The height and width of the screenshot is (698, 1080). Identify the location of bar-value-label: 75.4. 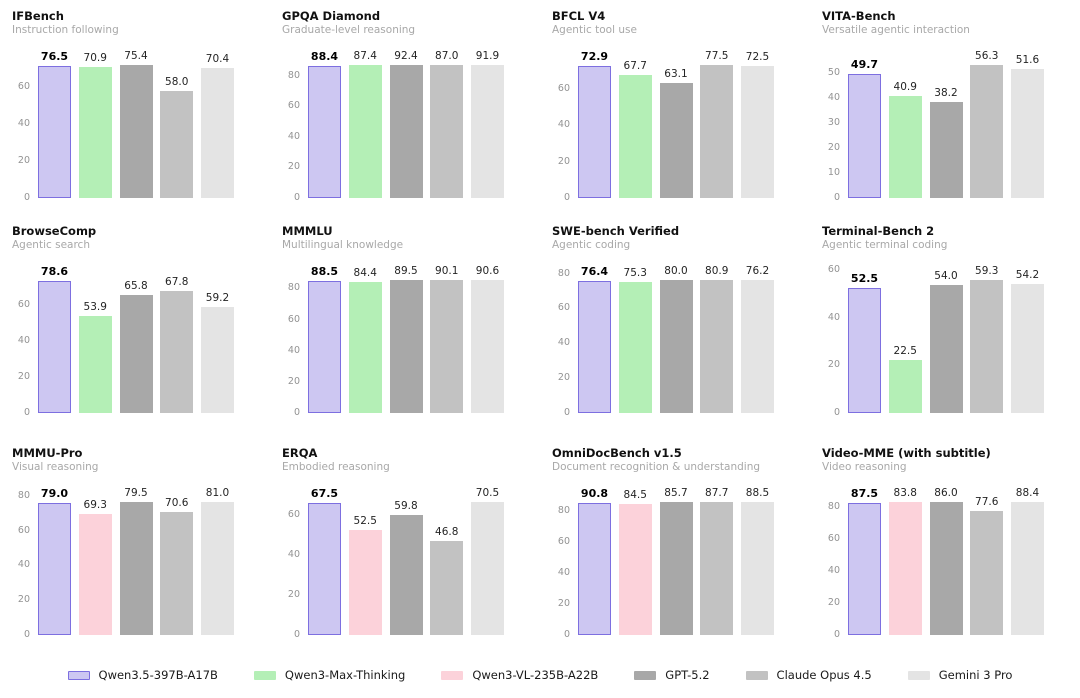
(136, 56).